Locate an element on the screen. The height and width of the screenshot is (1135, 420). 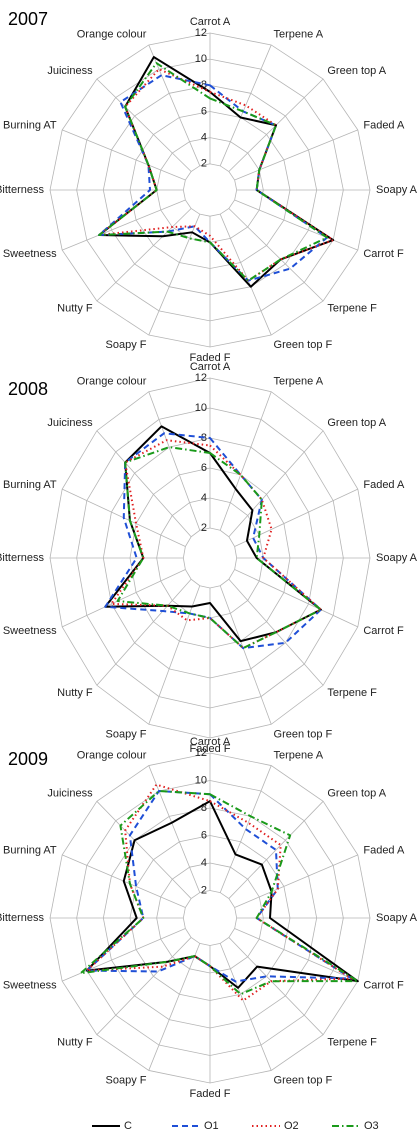
legend-label: O1 is located at coordinates (211, 1126).